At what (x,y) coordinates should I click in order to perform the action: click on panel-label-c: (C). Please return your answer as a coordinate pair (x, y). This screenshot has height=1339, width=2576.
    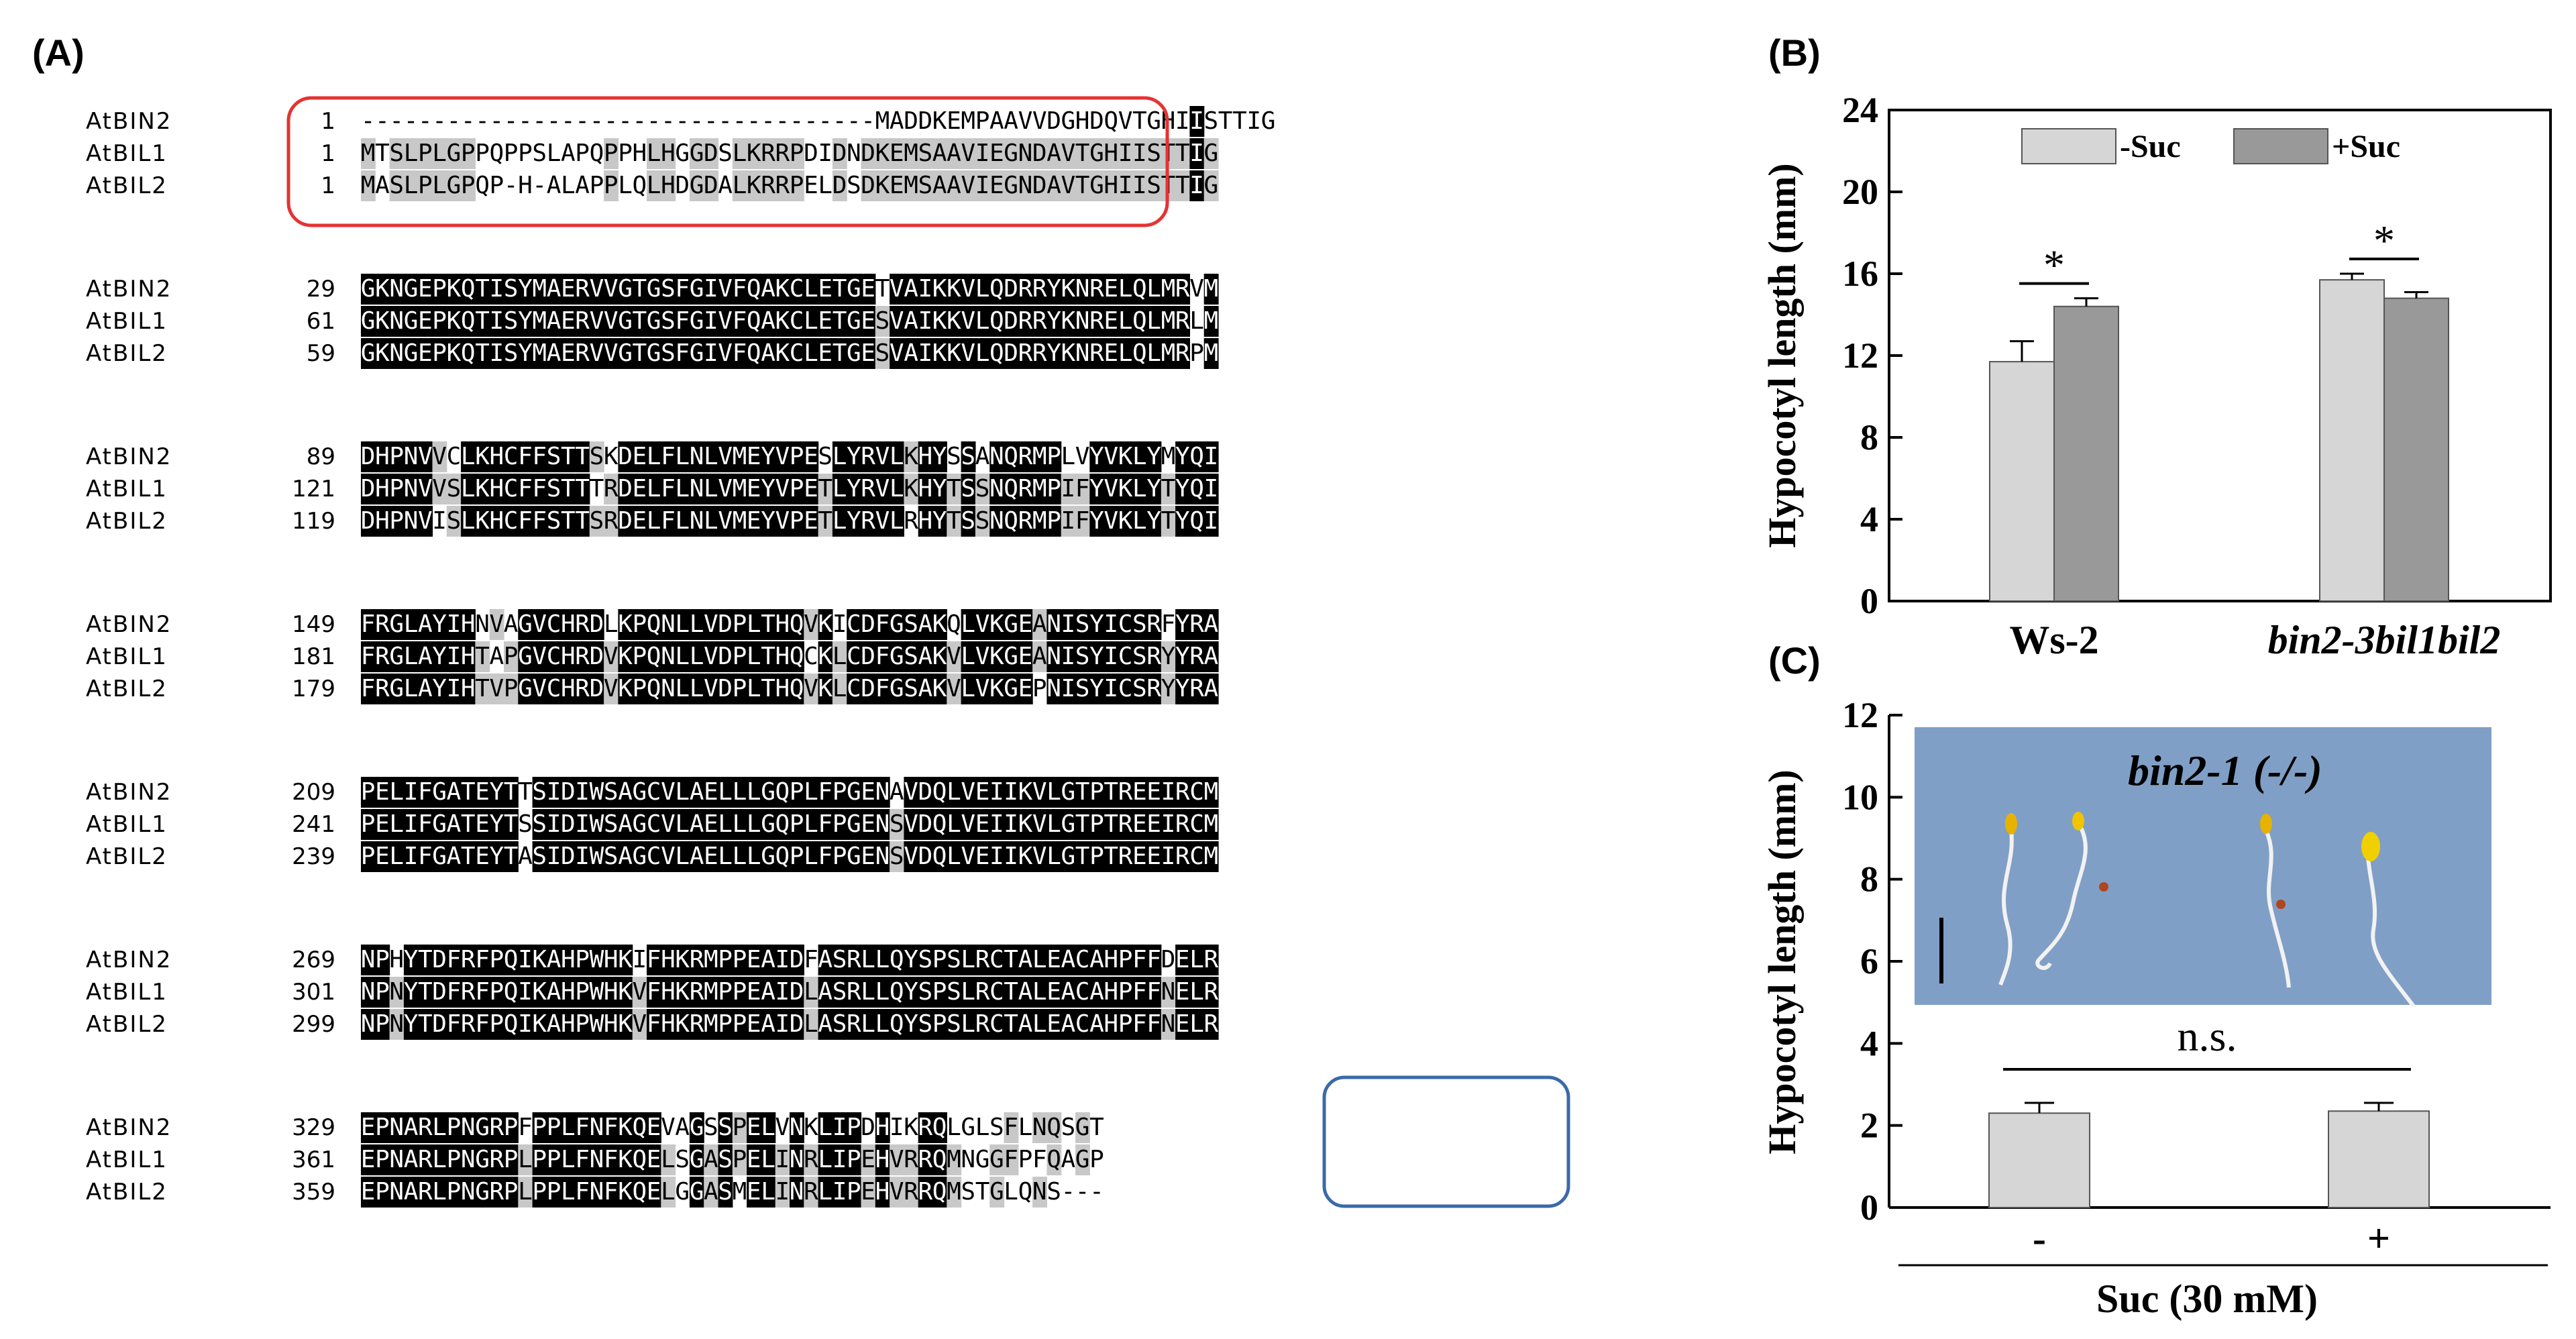
    Looking at the image, I should click on (1794, 660).